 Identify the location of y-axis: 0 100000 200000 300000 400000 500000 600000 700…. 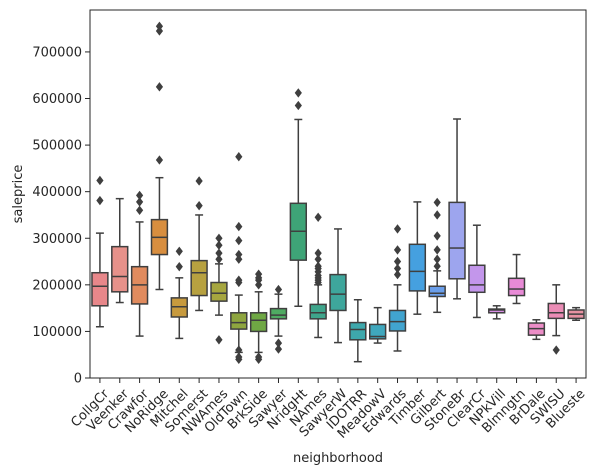
(61, 216).